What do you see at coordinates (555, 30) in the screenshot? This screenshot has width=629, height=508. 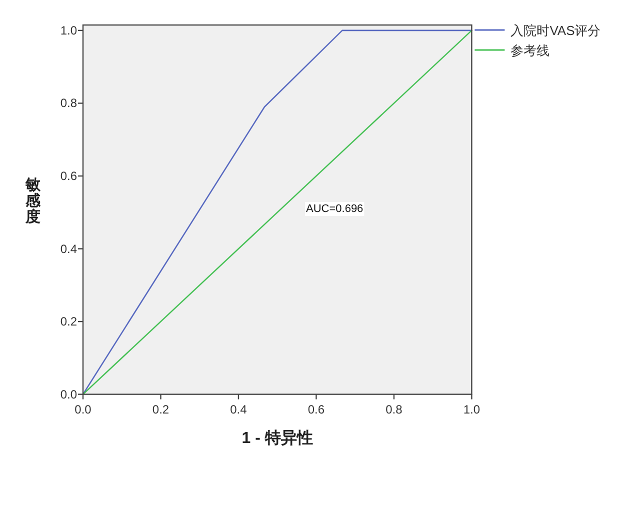 I see `legend-label: 入院时VAS评分` at bounding box center [555, 30].